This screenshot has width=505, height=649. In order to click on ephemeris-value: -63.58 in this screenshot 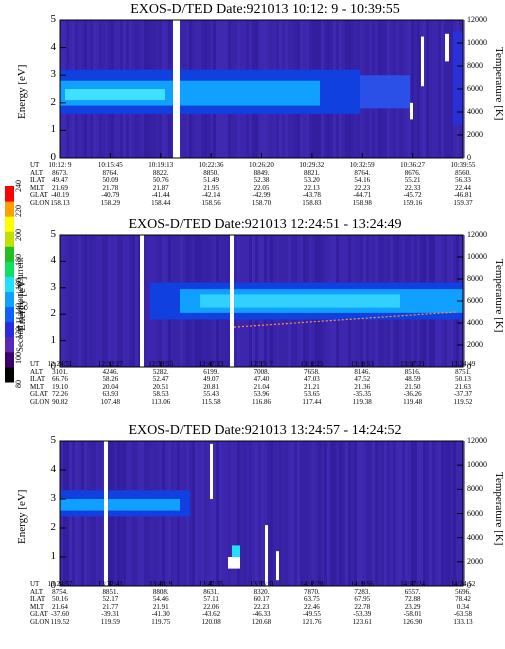, I will do `click(463, 614)`.